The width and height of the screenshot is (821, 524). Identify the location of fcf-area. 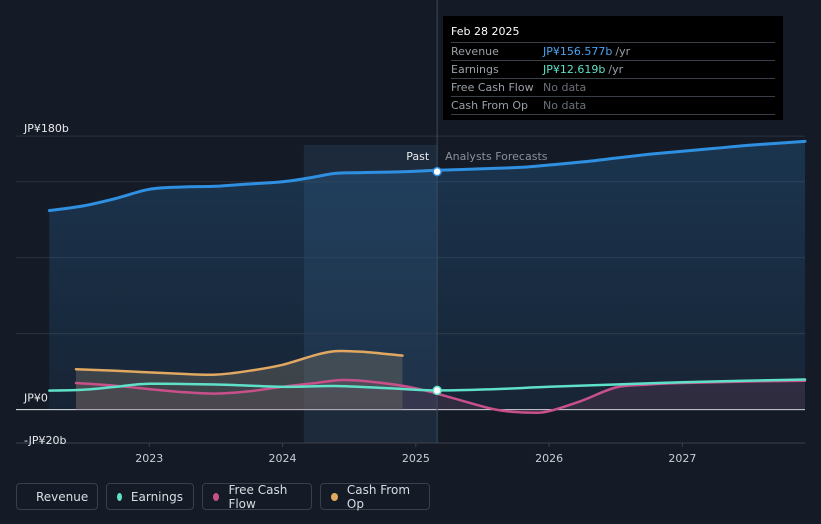
(440, 396).